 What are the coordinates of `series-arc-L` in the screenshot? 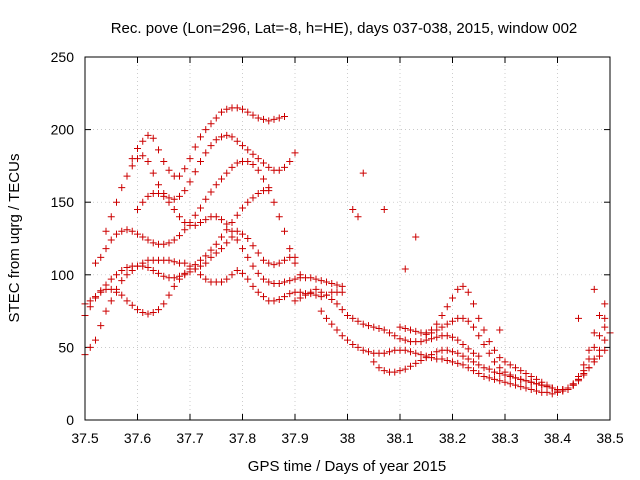 It's located at (515, 338).